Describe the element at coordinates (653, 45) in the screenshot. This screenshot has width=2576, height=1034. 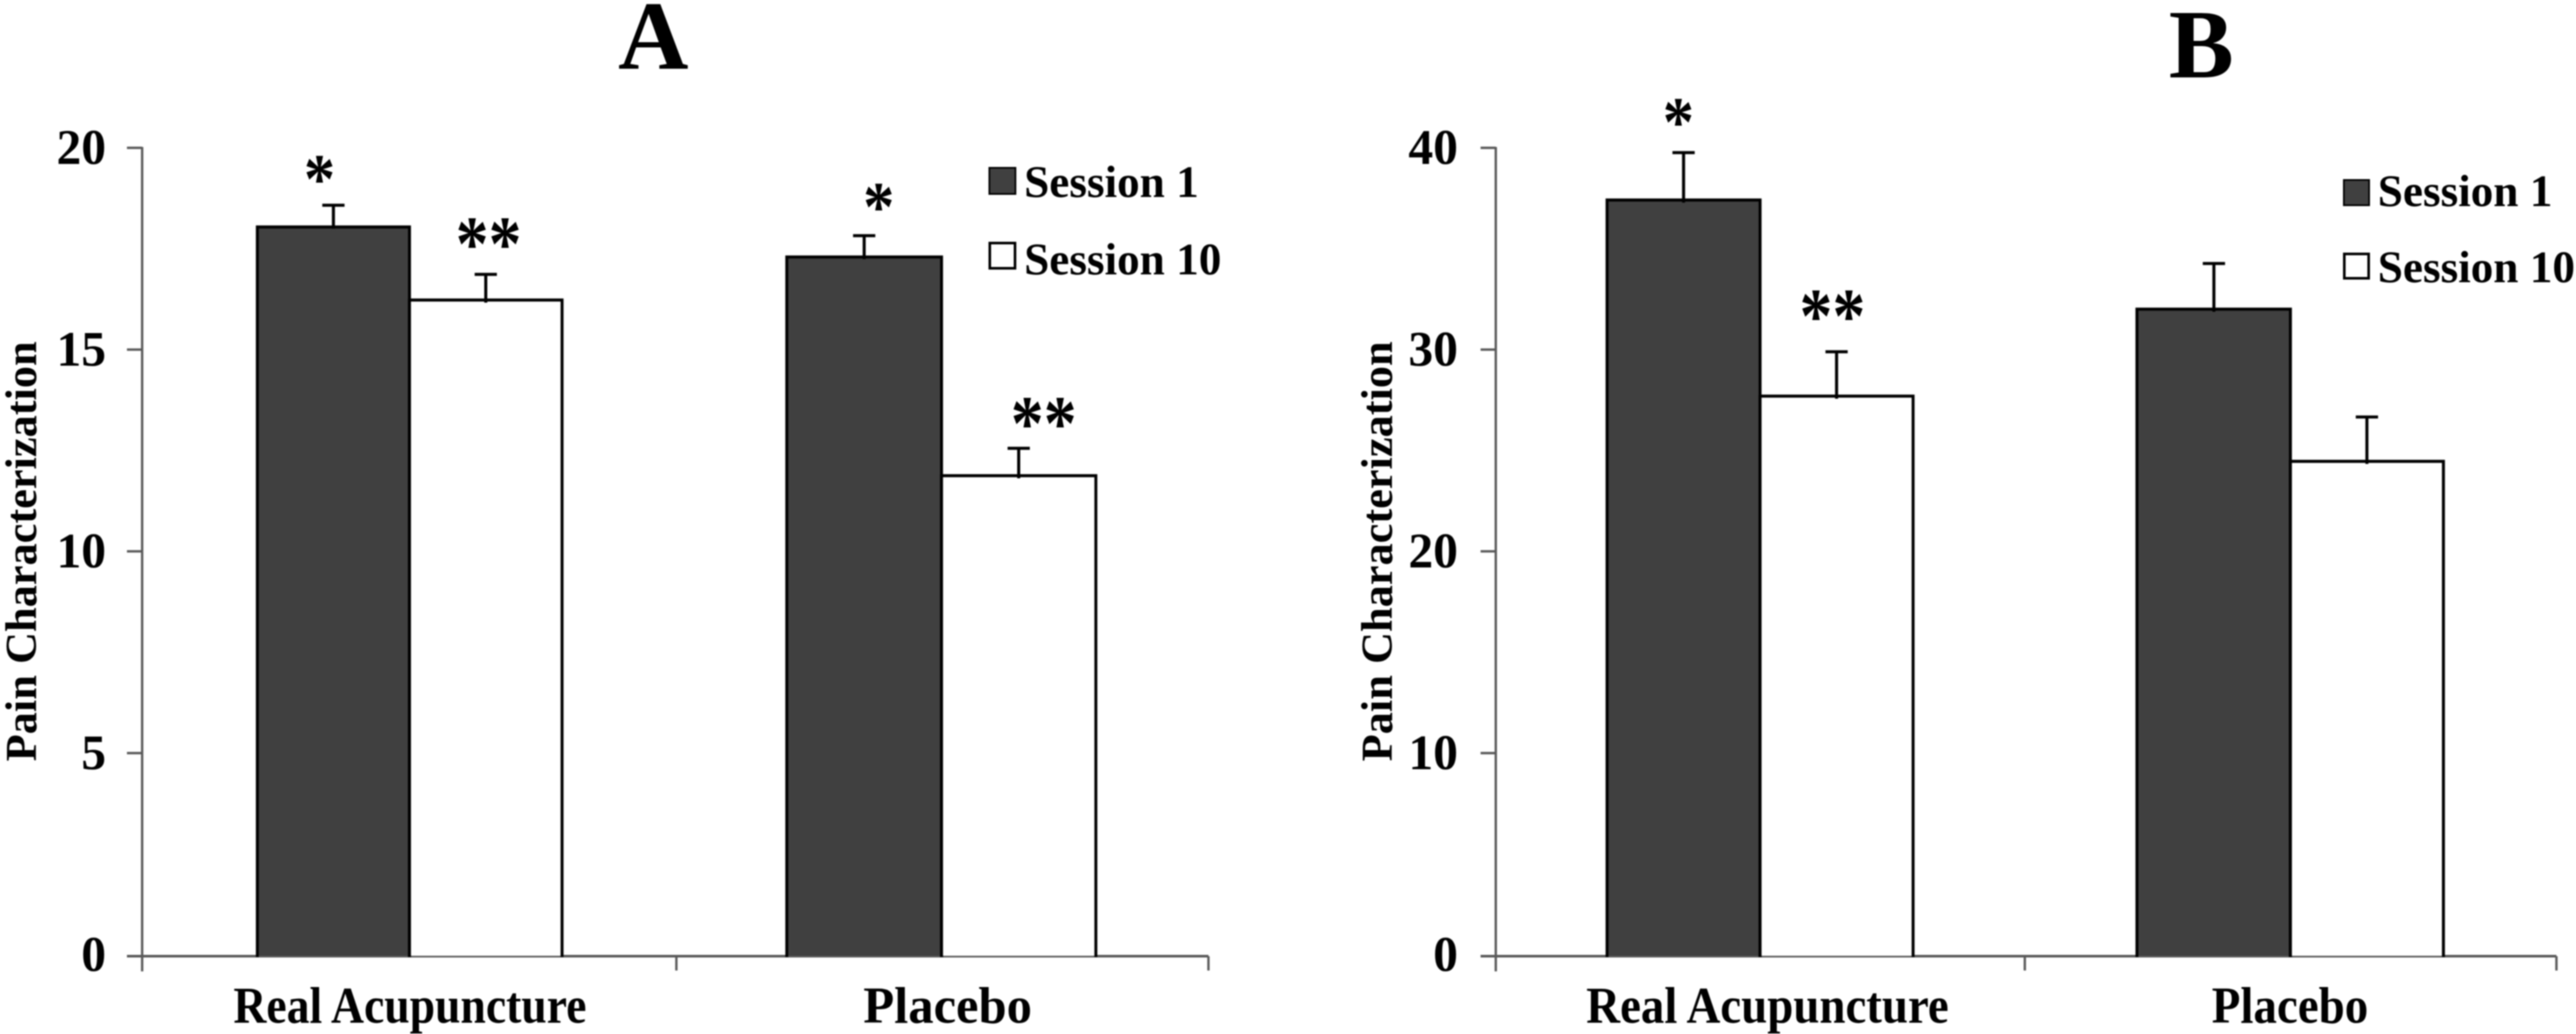
I see `svg-text: A` at that location.